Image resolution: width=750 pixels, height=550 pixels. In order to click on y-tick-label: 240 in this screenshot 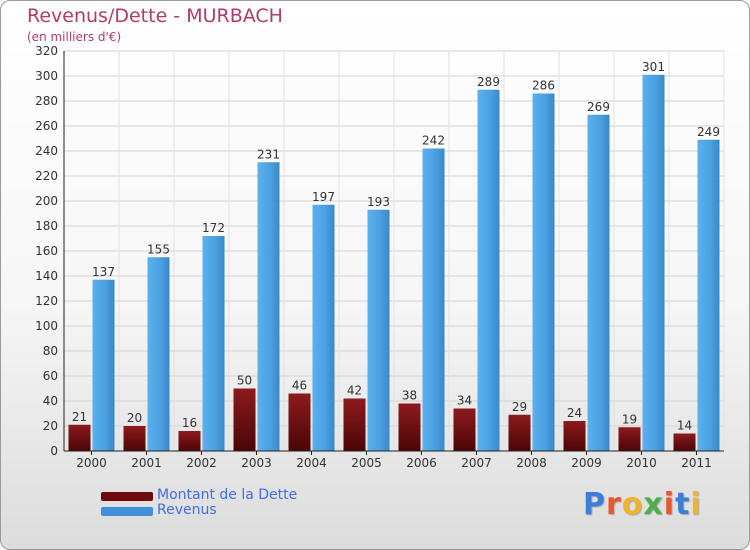, I will do `click(46, 151)`.